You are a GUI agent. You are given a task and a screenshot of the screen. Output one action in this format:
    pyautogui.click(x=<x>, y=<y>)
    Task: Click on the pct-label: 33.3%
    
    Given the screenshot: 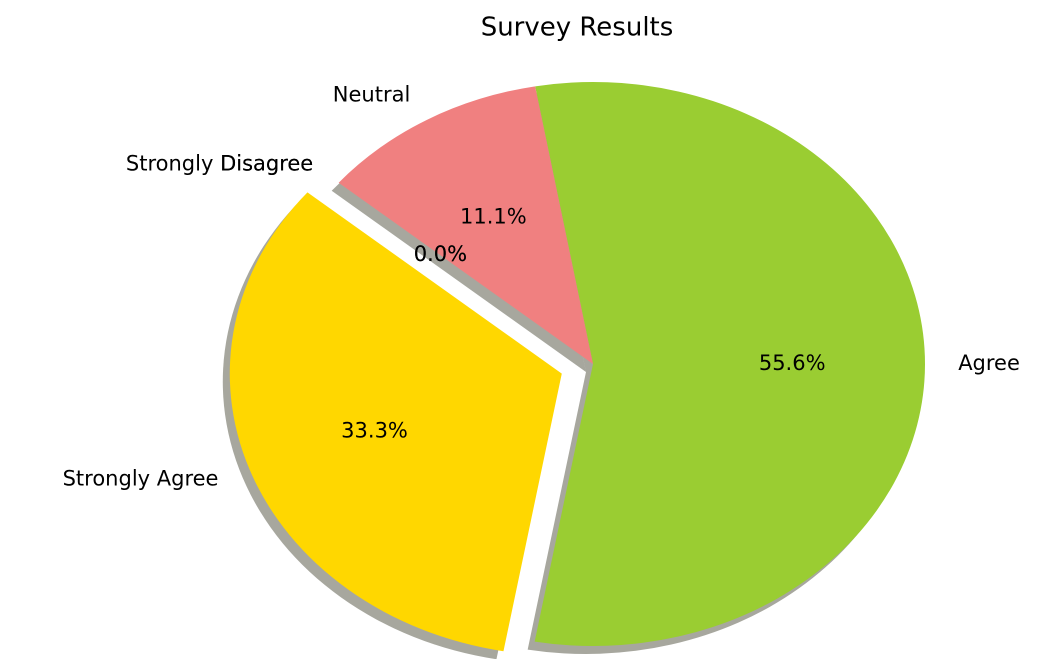 What is the action you would take?
    pyautogui.click(x=374, y=430)
    